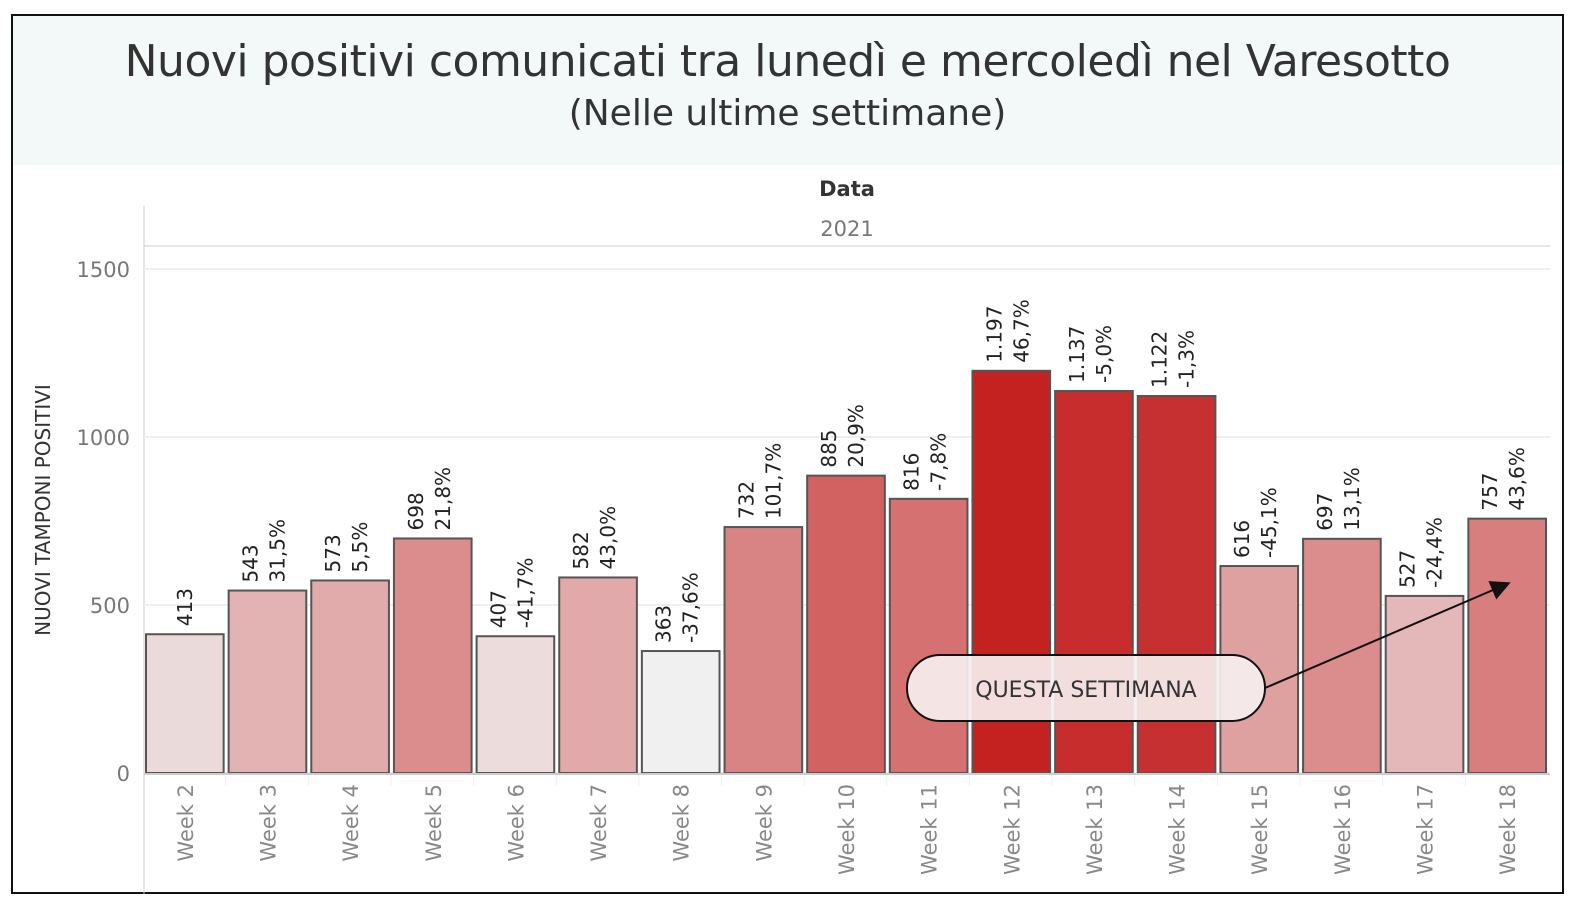 The height and width of the screenshot is (914, 1576). Describe the element at coordinates (1490, 491) in the screenshot. I see `value-label: 757` at that location.